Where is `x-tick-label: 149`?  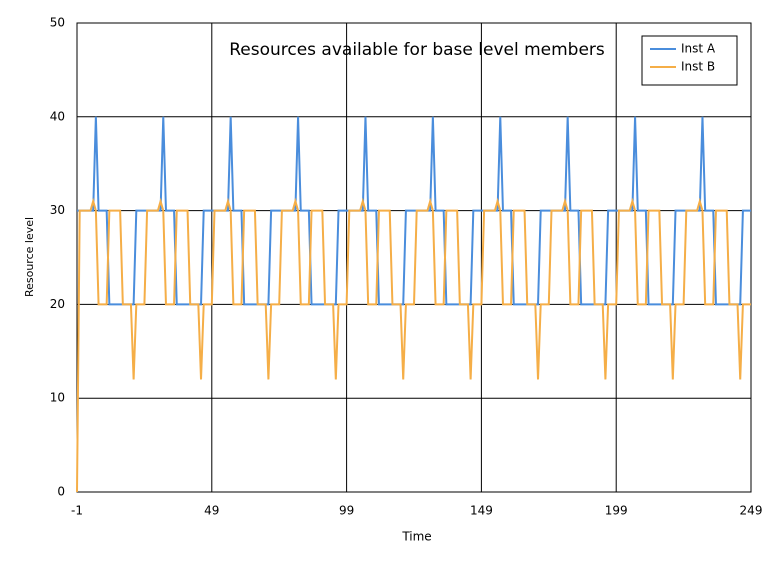 x-tick-label: 149 is located at coordinates (481, 511).